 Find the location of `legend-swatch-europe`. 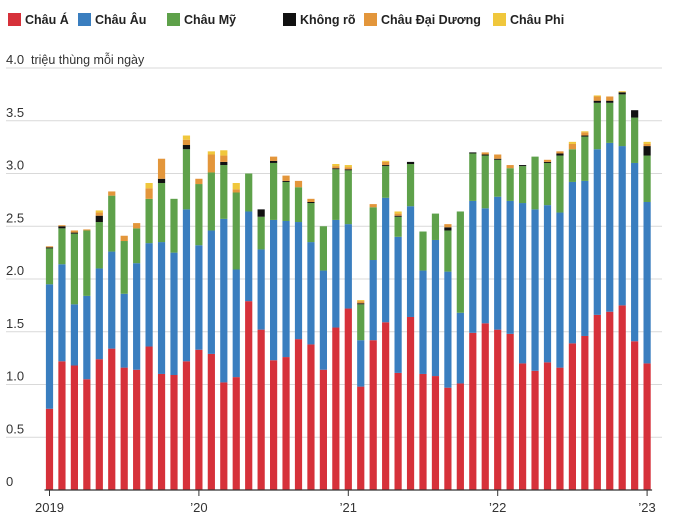

legend-swatch-europe is located at coordinates (84, 19).